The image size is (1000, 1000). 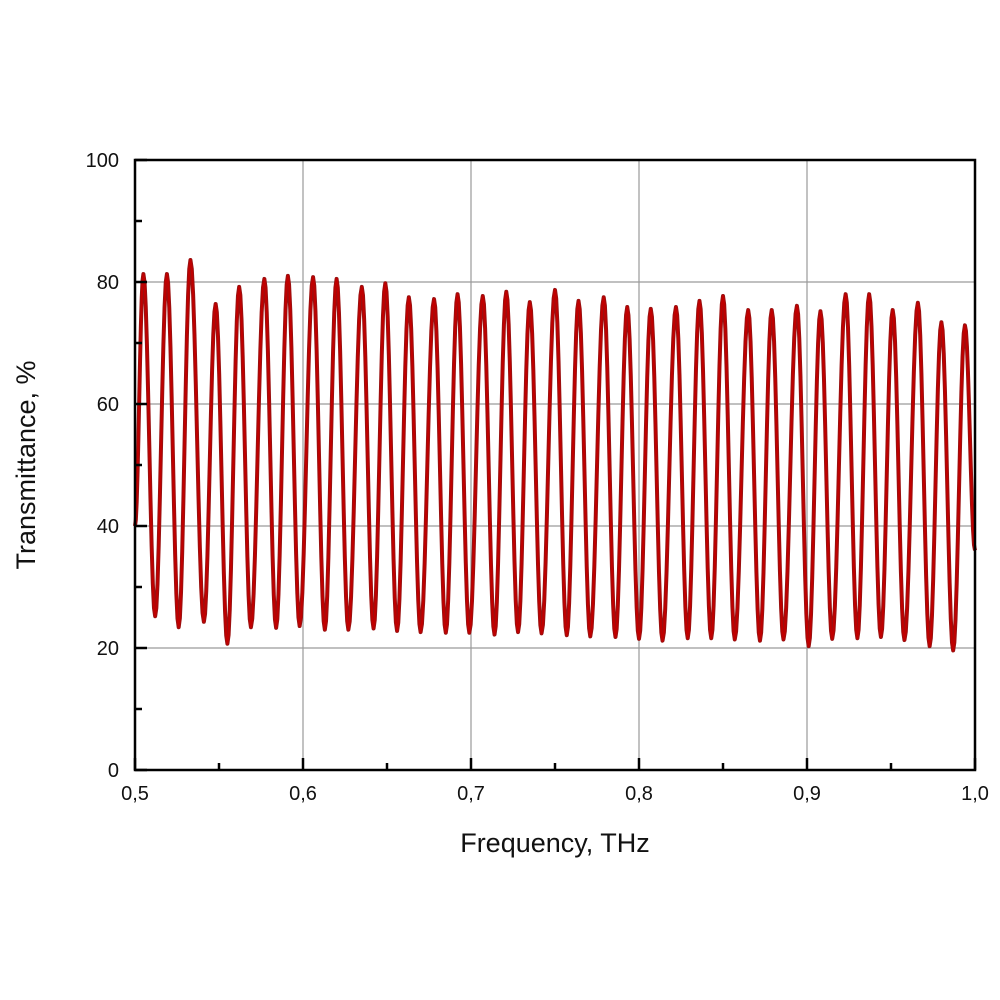 What do you see at coordinates (471, 794) in the screenshot?
I see `x-tick-label: 0,7` at bounding box center [471, 794].